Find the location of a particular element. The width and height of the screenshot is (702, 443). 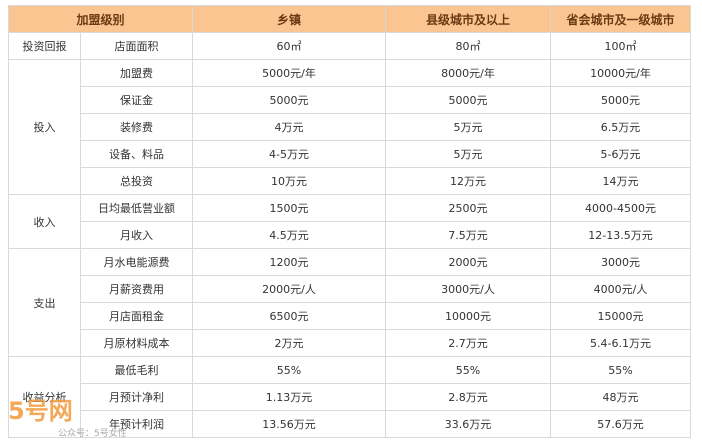

value-cell: 6.5万元 is located at coordinates (621, 127).